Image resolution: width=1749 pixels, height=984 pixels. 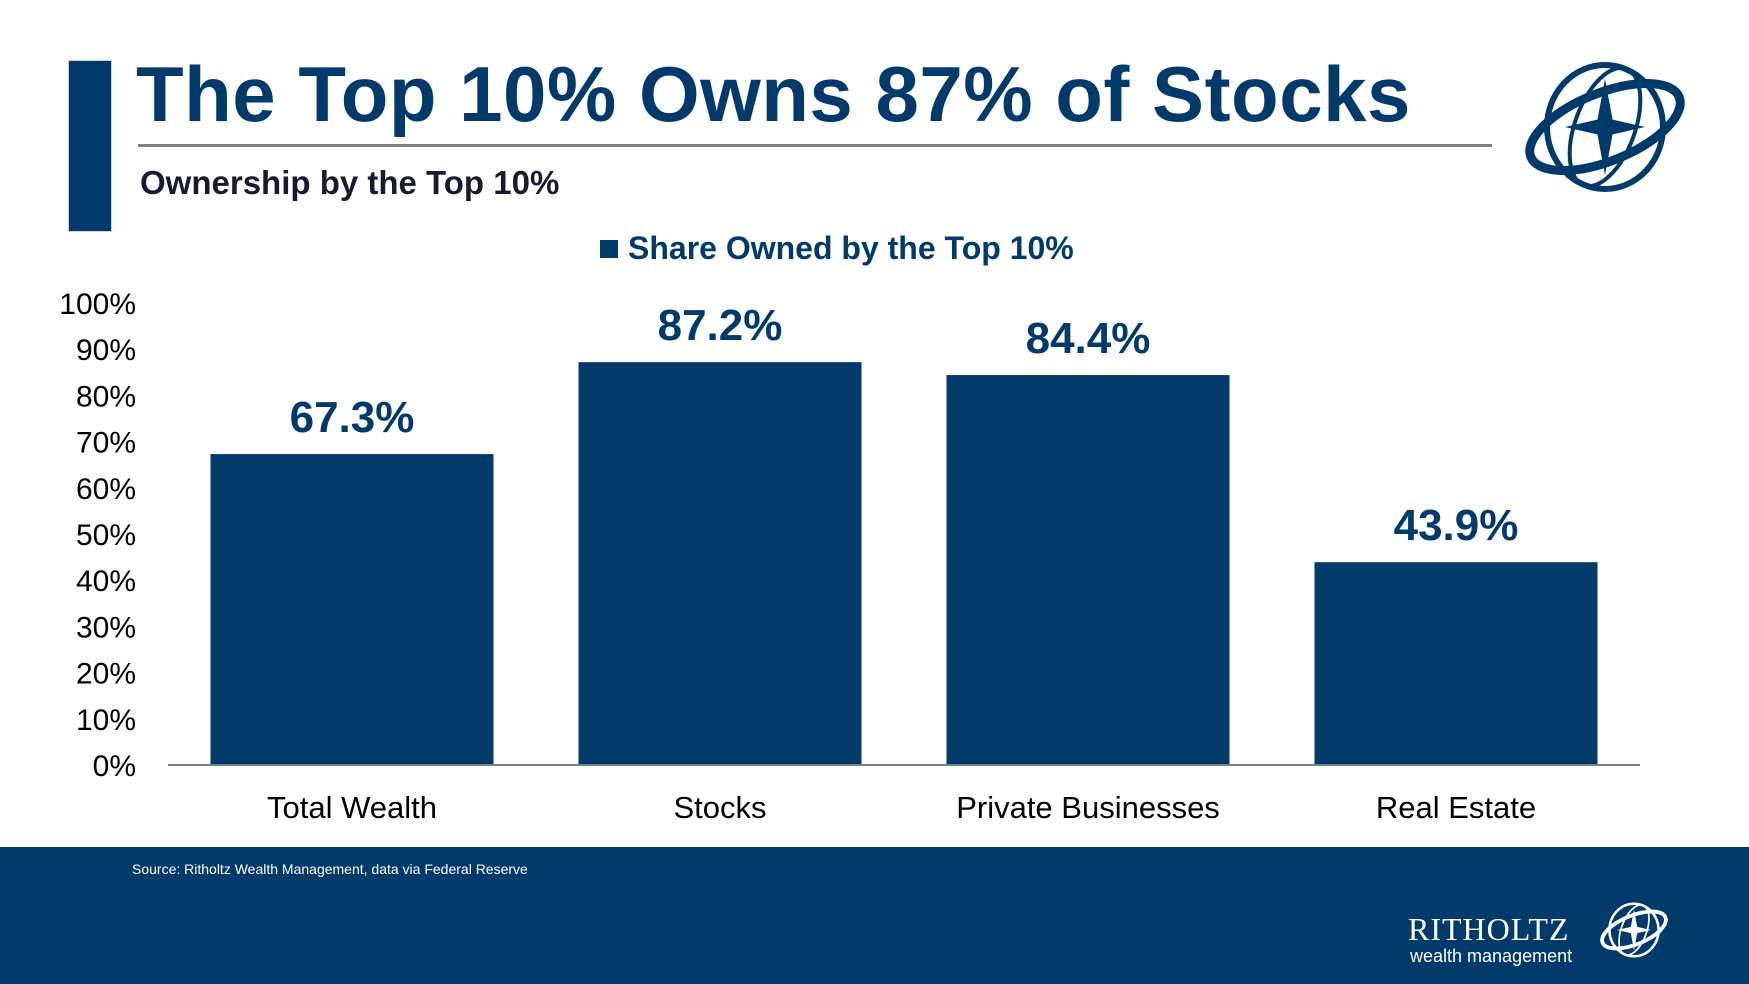 I want to click on brand-name: RITHOLTZ, so click(x=1489, y=929).